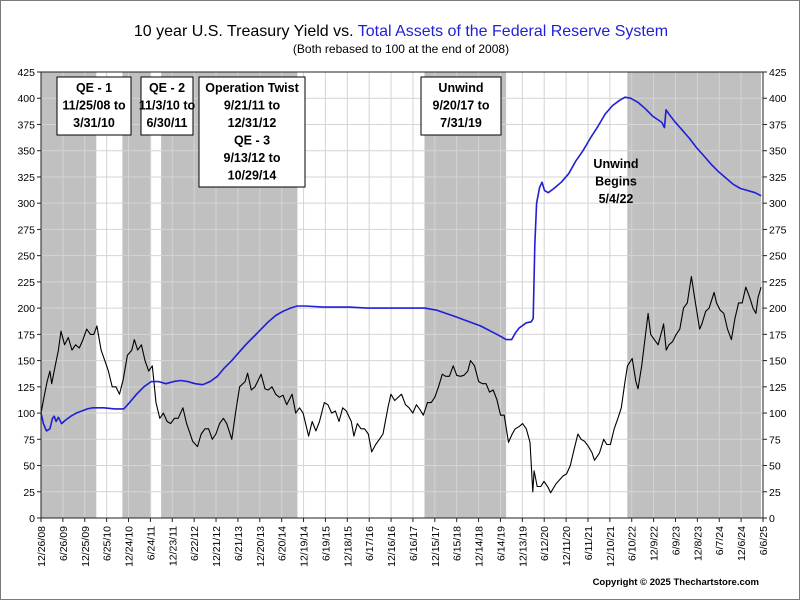 Image resolution: width=800 pixels, height=601 pixels. I want to click on x-tick-label: 6/25/10, so click(108, 543).